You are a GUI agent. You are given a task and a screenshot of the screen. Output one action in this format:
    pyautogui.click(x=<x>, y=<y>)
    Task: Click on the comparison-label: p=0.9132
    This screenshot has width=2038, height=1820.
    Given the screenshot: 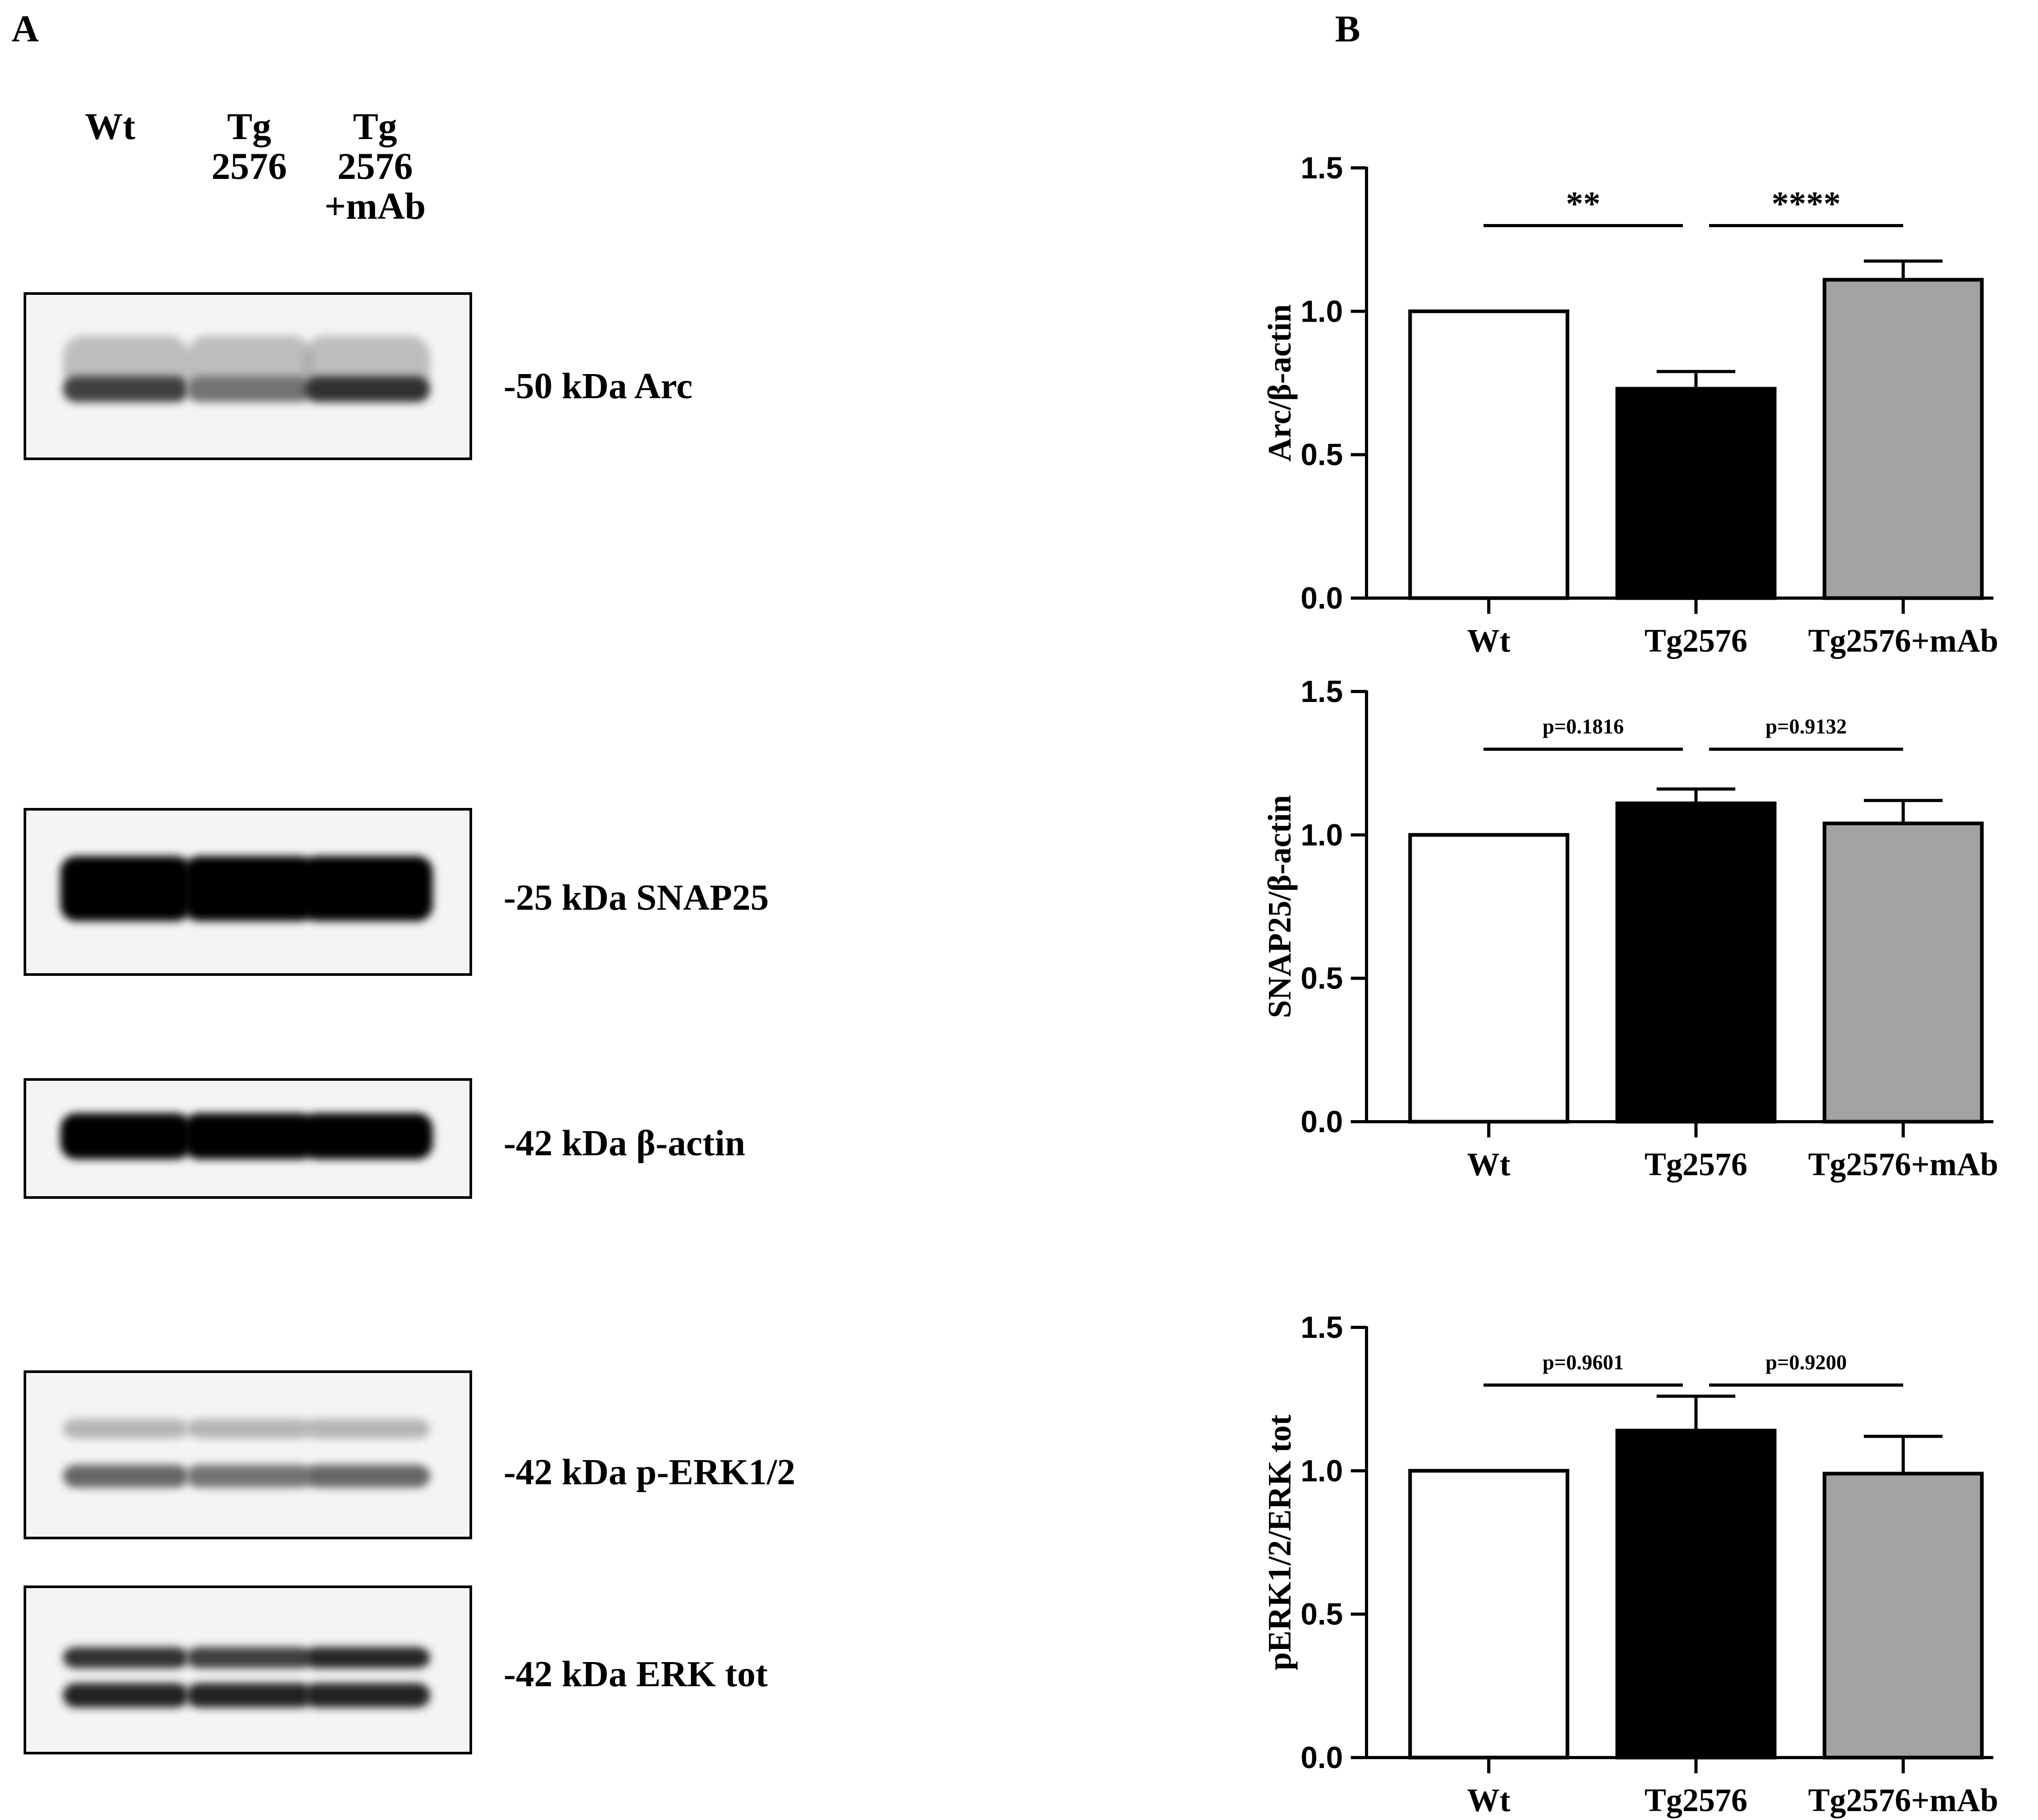 What is the action you would take?
    pyautogui.click(x=1806, y=726)
    